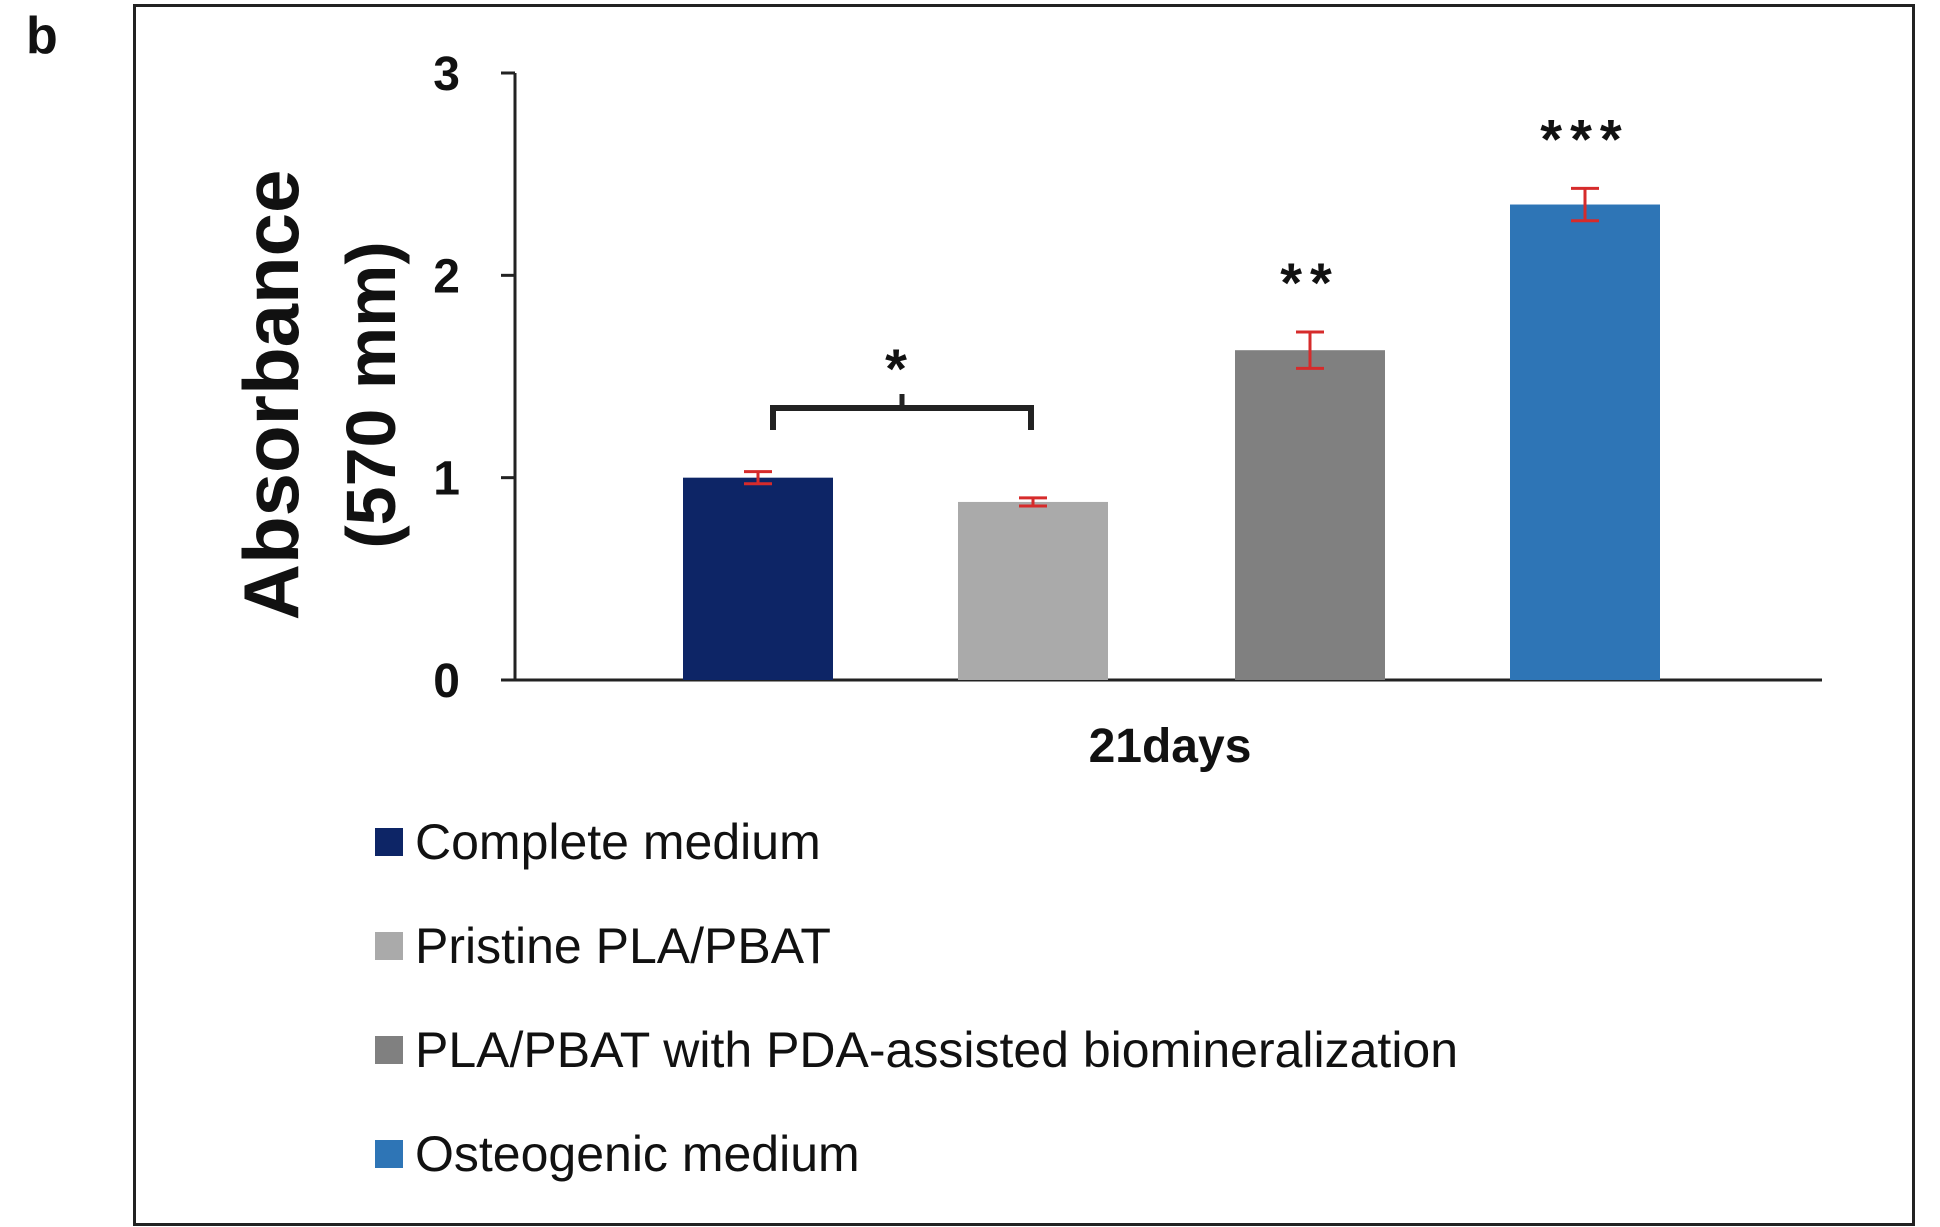  Describe the element at coordinates (446, 276) in the screenshot. I see `y-tick-label: 2` at that location.